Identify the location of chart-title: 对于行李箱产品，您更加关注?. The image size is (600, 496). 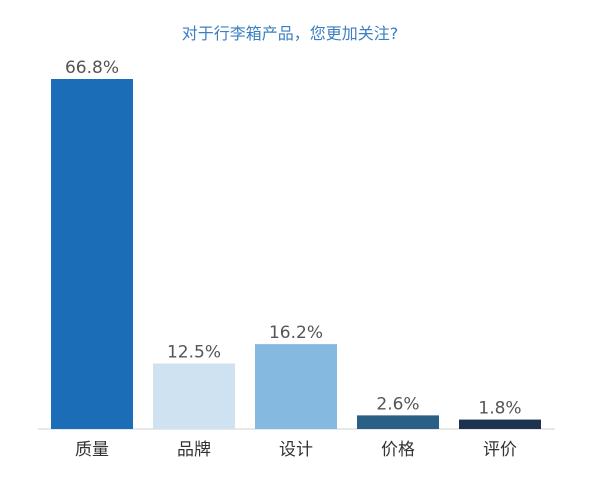
(290, 33).